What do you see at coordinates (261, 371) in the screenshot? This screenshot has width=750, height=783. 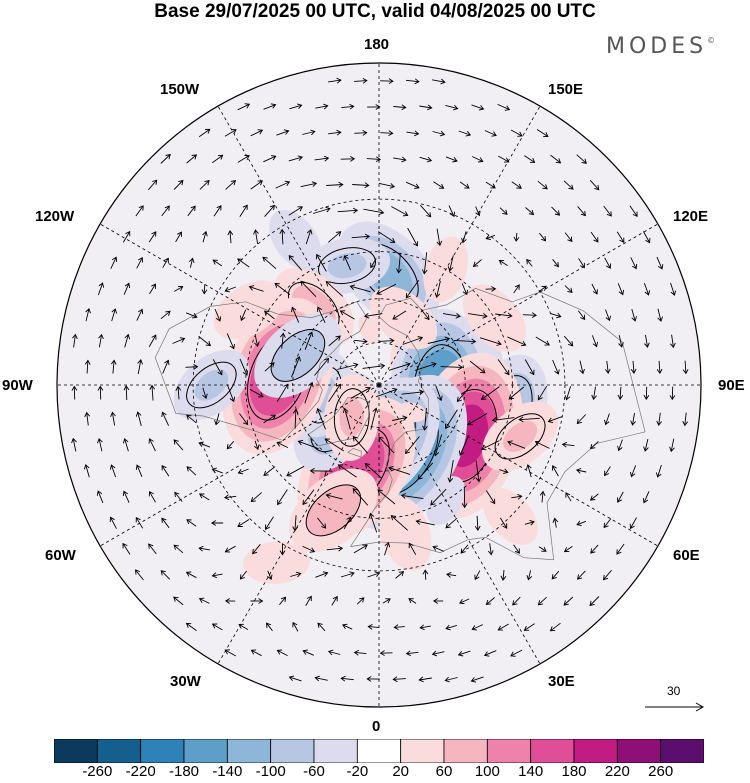 I see `coastline` at bounding box center [261, 371].